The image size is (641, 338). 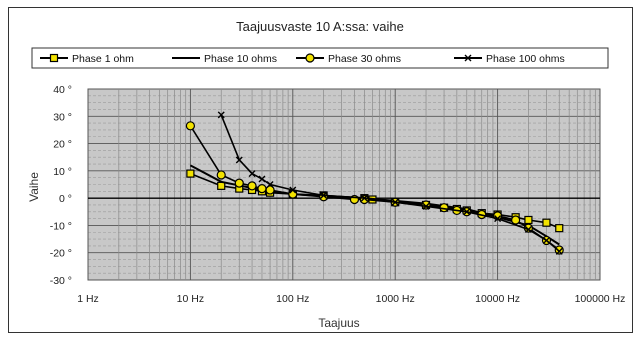 I want to click on legend-label: Phase 1 ohm, so click(x=103, y=59).